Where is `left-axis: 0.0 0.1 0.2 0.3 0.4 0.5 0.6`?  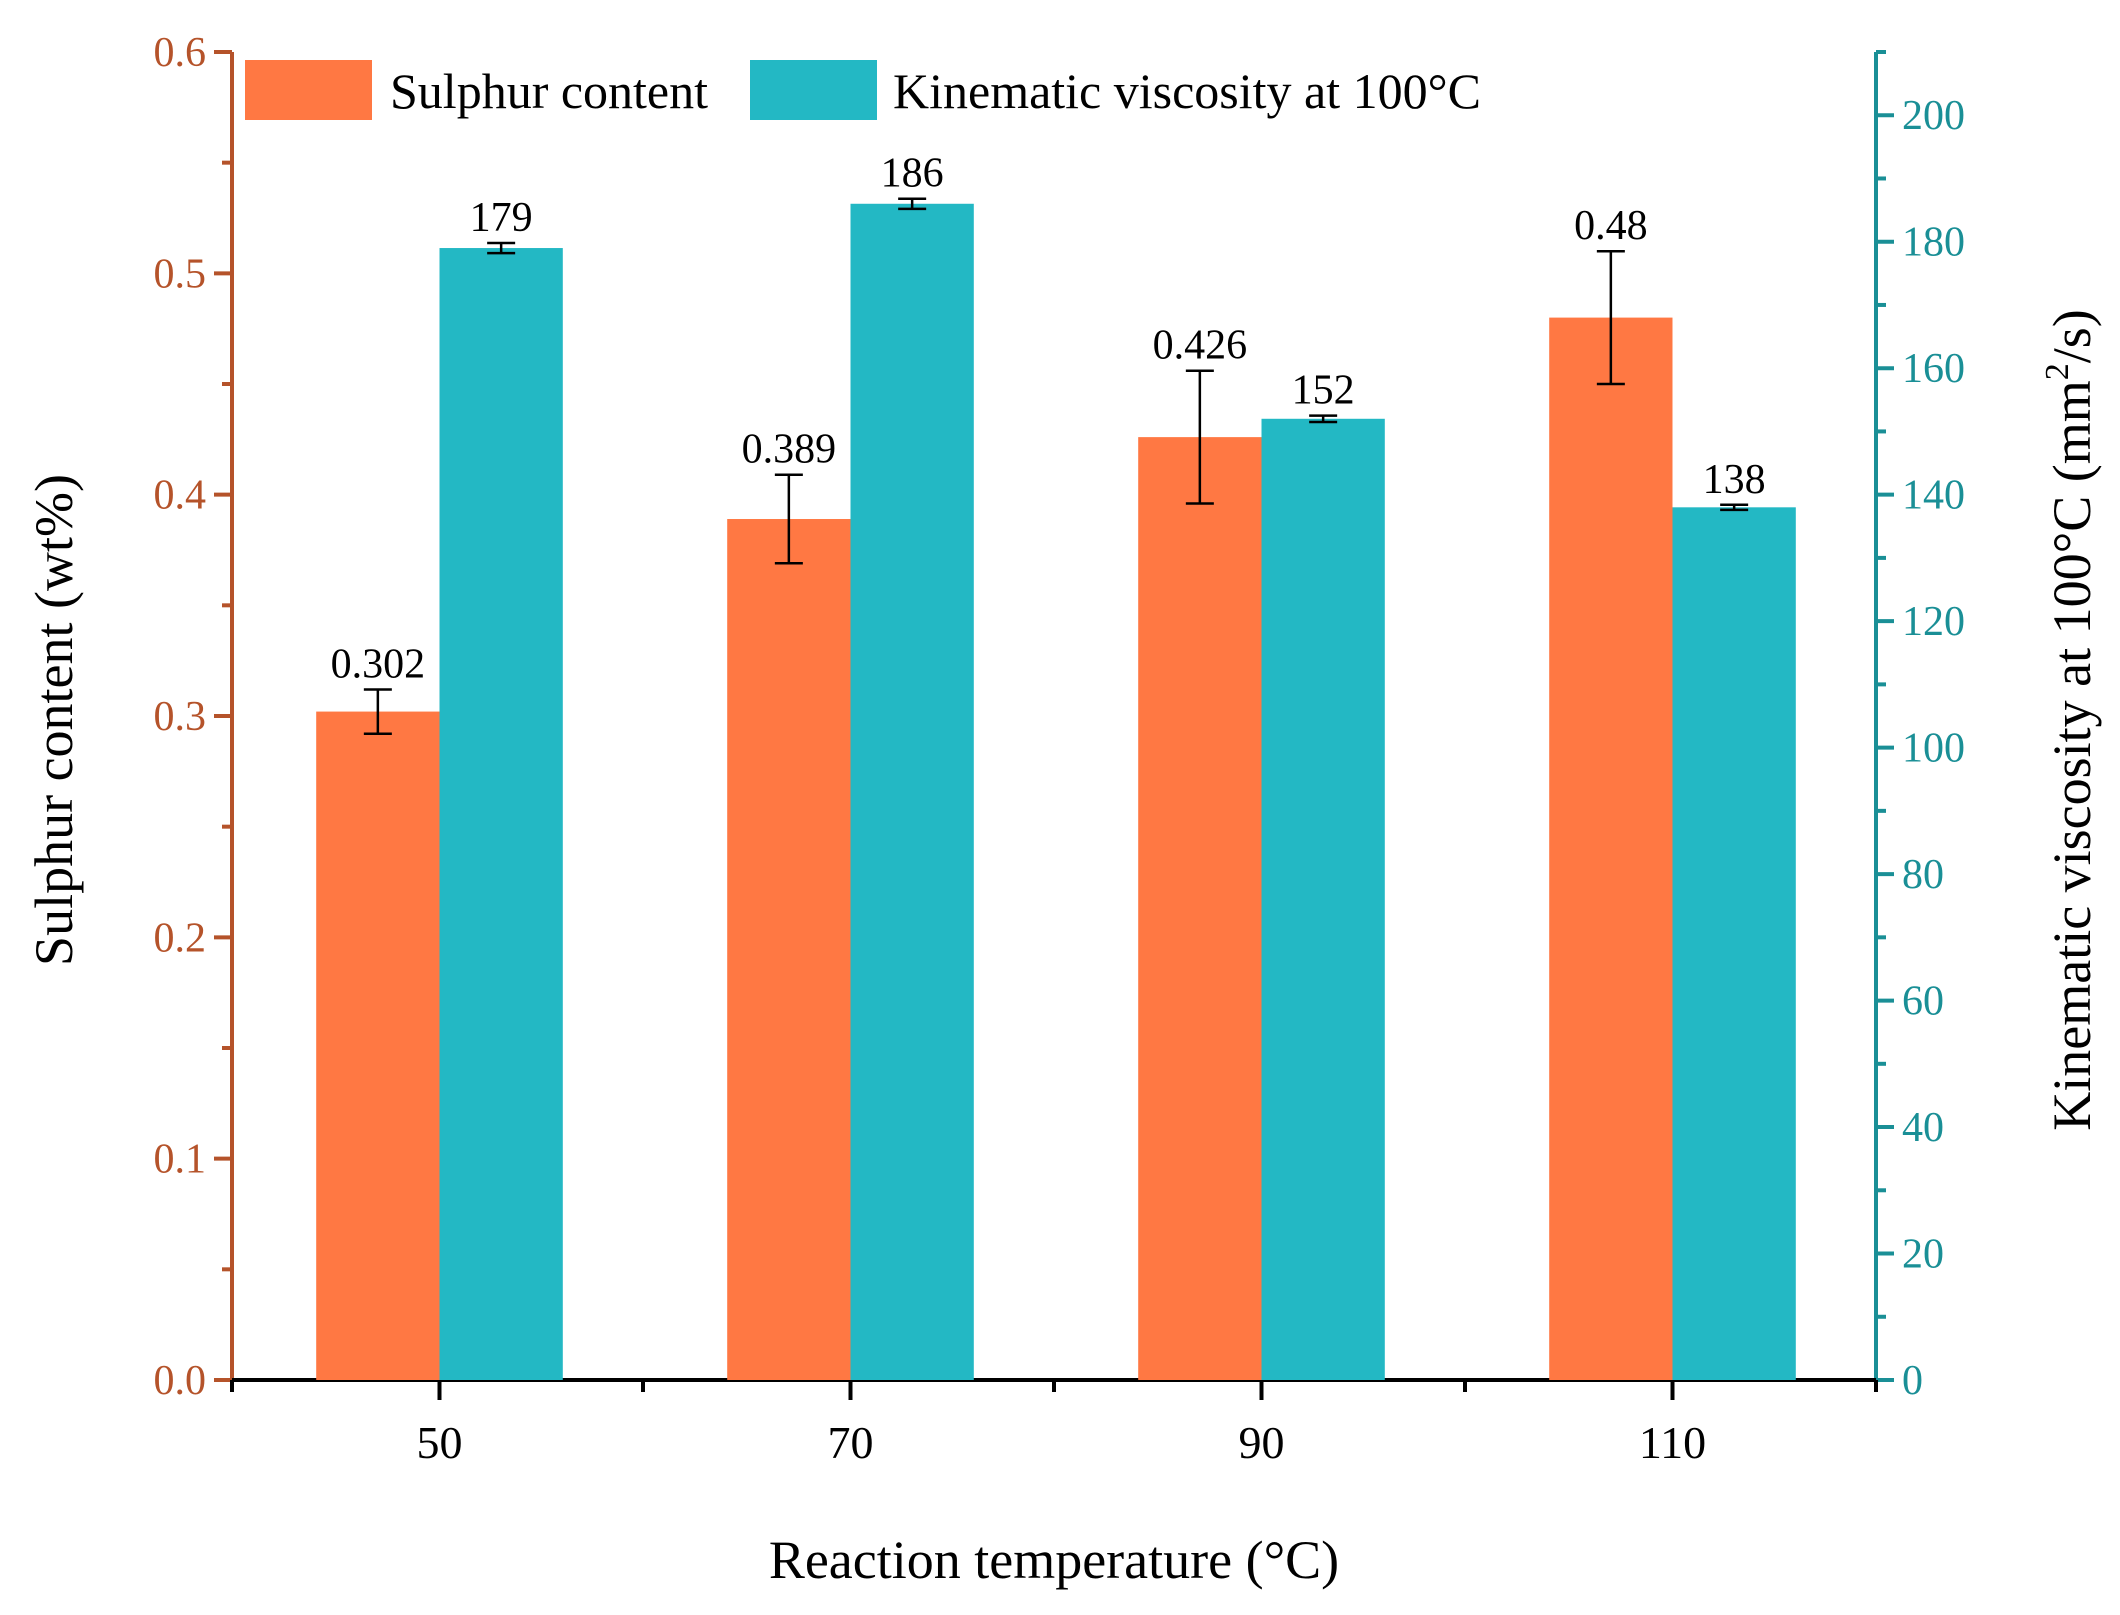
left-axis: 0.0 0.1 0.2 0.3 0.4 0.5 0.6 is located at coordinates (193, 717).